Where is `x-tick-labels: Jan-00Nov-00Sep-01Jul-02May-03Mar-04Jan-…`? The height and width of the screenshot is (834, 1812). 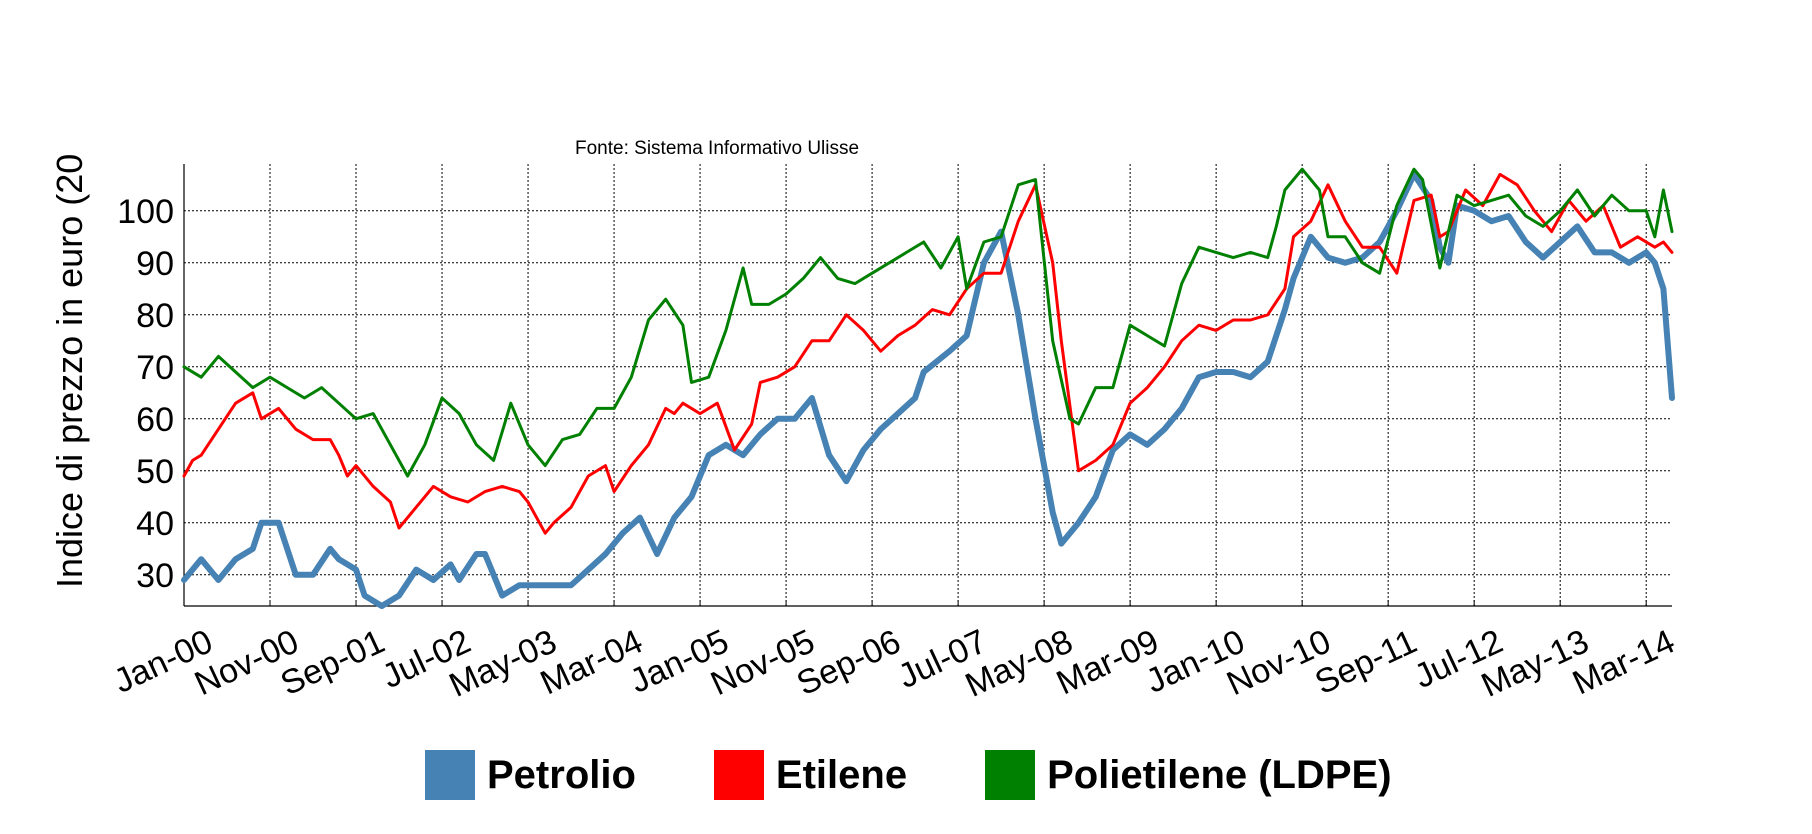 x-tick-labels: Jan-00Nov-00Sep-01Jul-02May-03Mar-04Jan-… is located at coordinates (894, 663).